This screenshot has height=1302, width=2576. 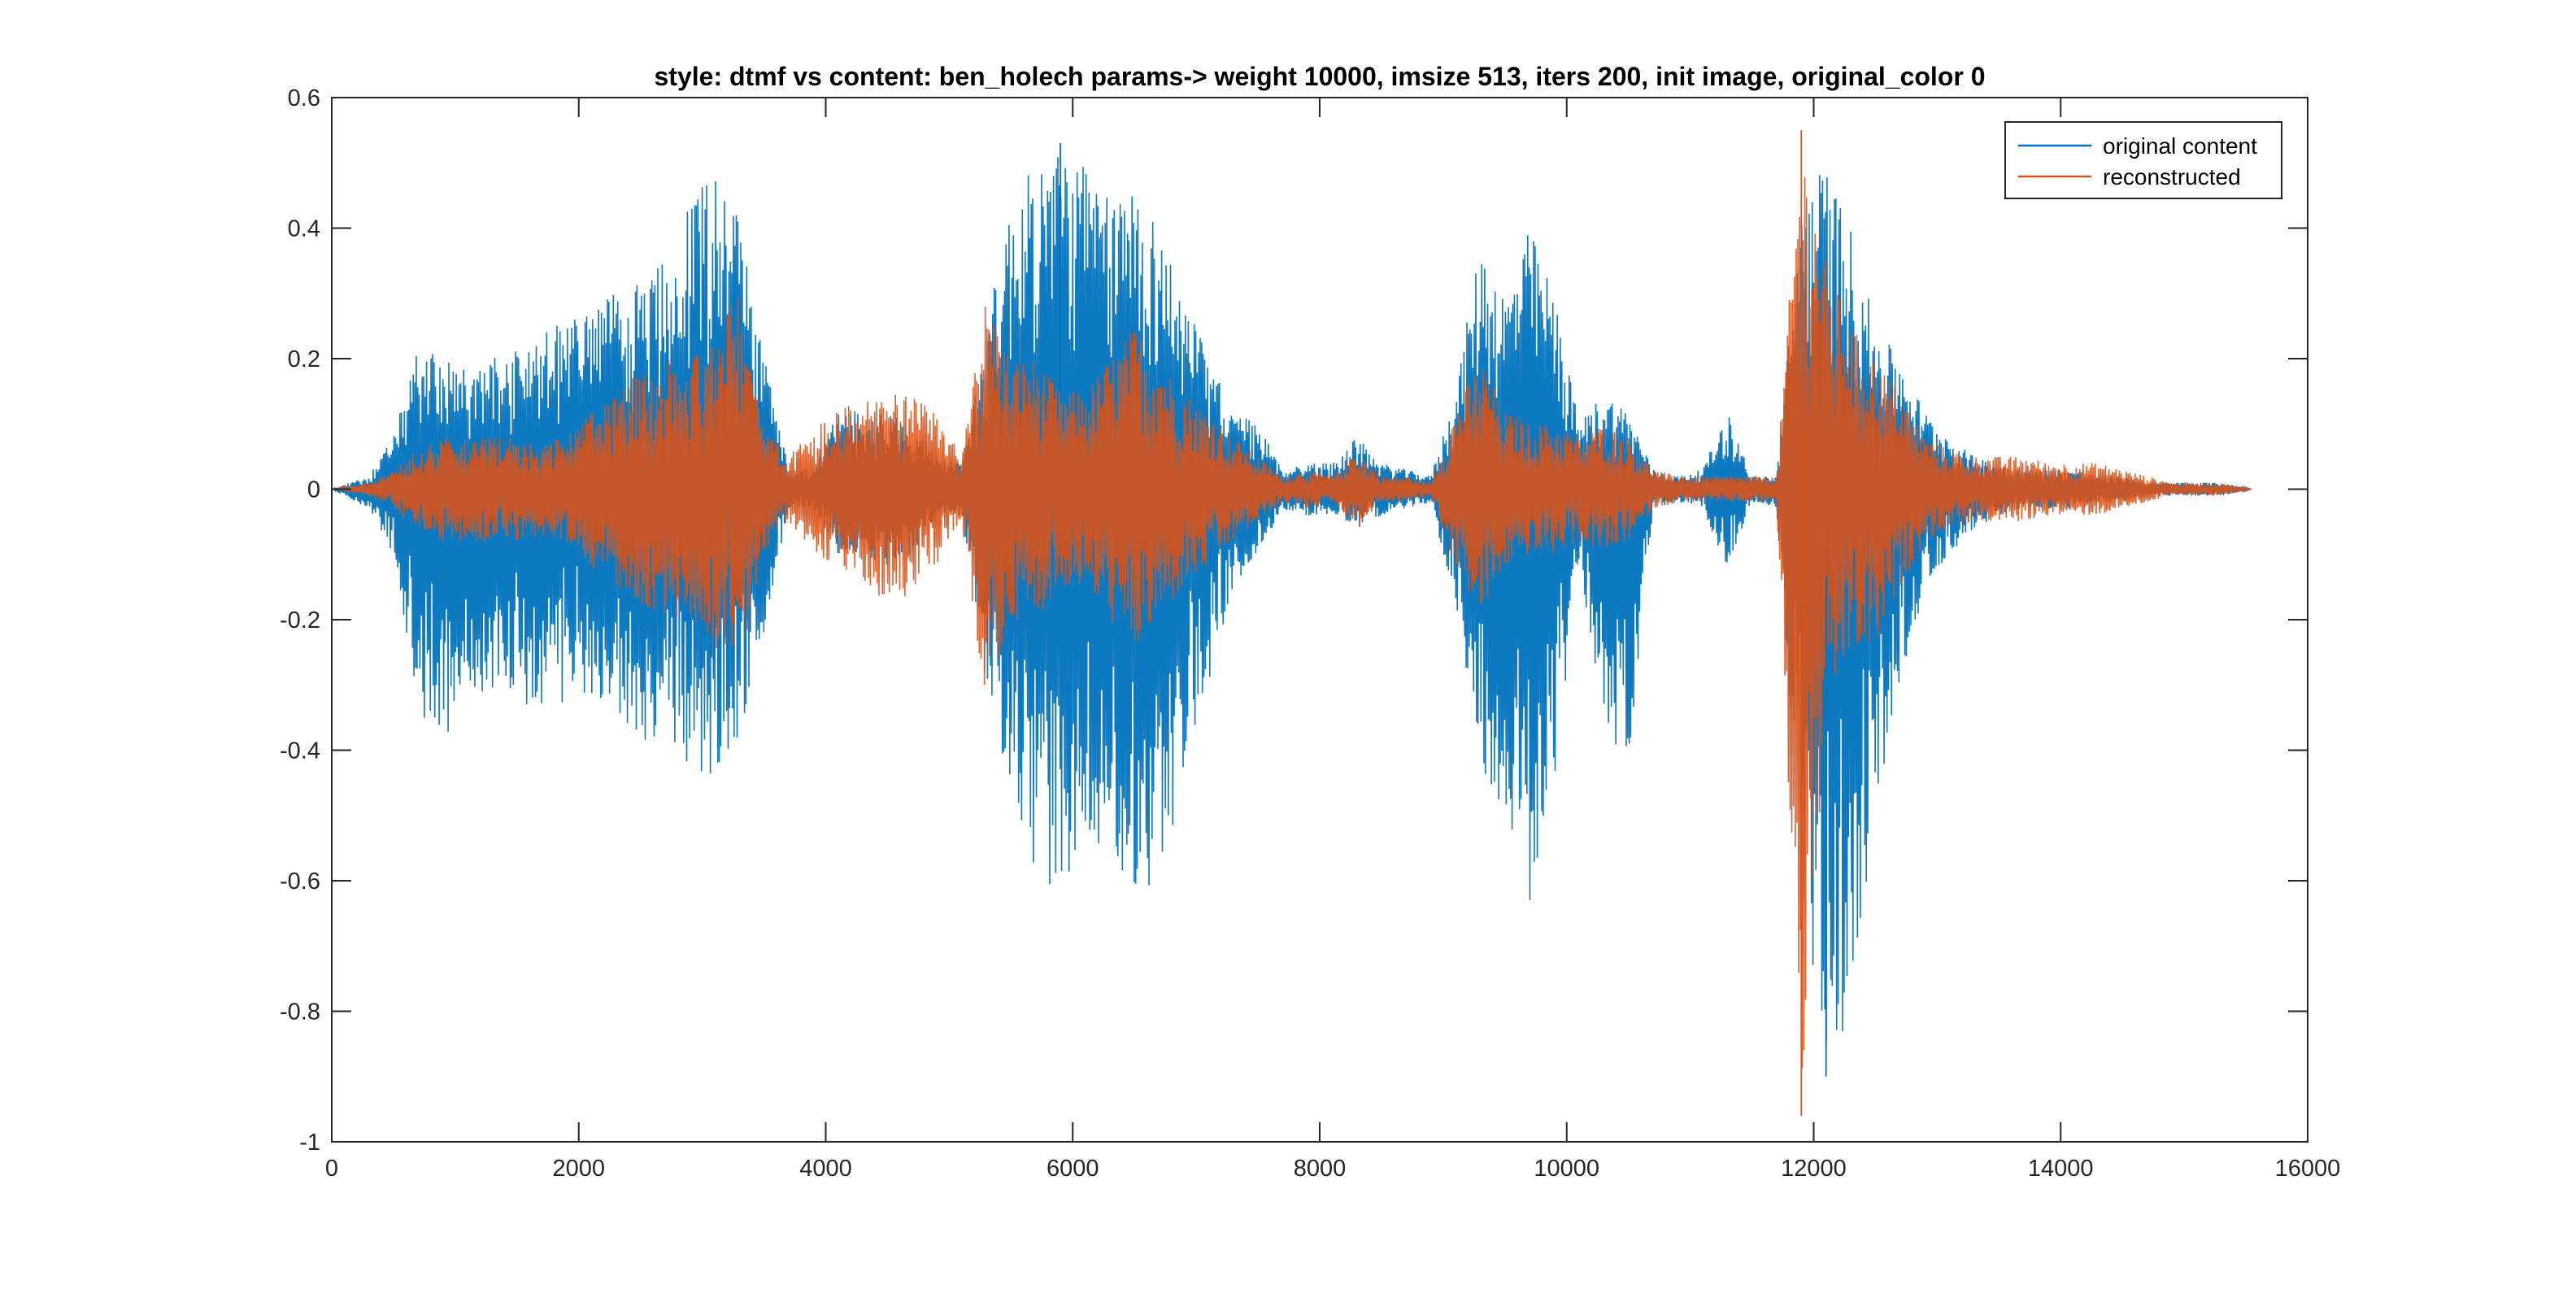 I want to click on x-tick-label: 8000, so click(x=1321, y=1169).